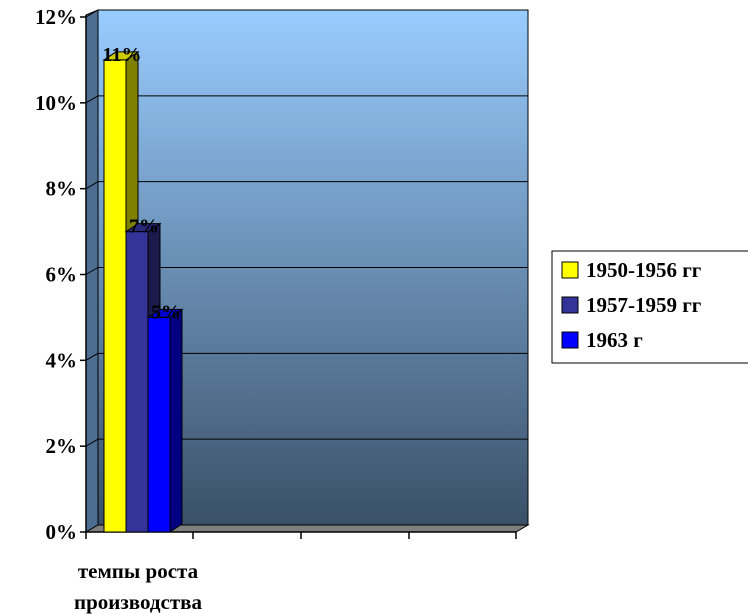  I want to click on data-label: 7%, so click(144, 227).